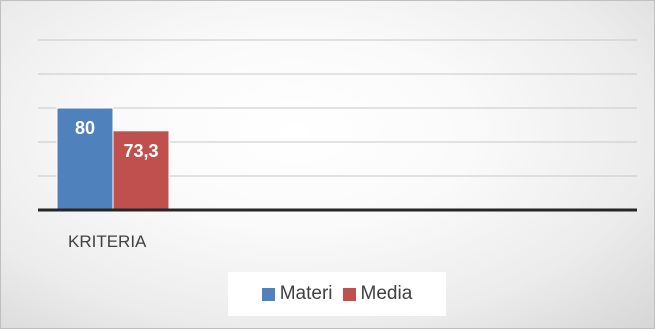  I want to click on legend-swatch-media, so click(349, 294).